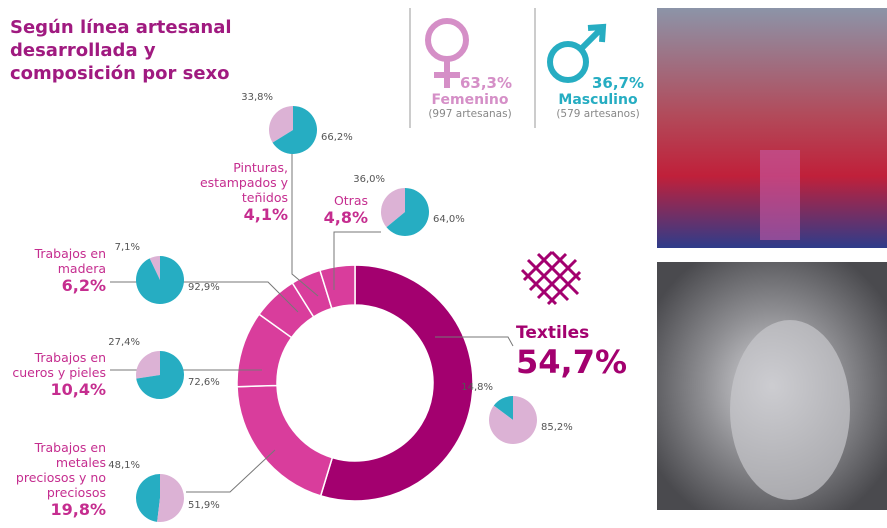 Image resolution: width=887 pixels, height=528 pixels. Describe the element at coordinates (337, 137) in the screenshot. I see `pie-value-label: 66,2%` at that location.